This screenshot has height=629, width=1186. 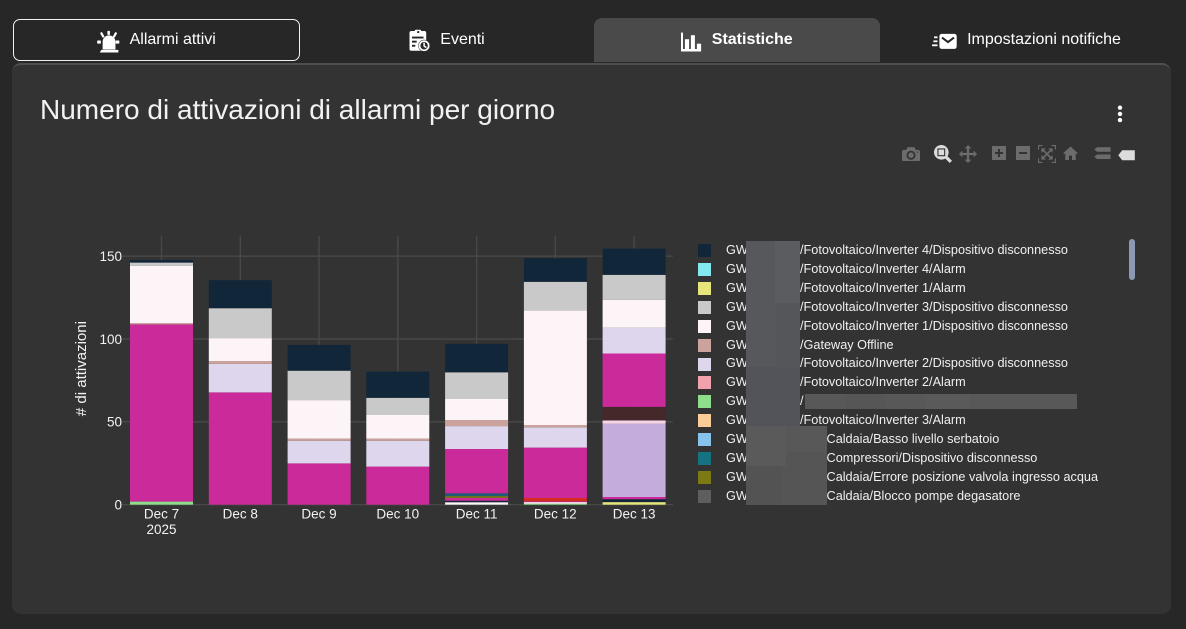 What do you see at coordinates (240, 514) in the screenshot?
I see `svg-text: Dec 8` at bounding box center [240, 514].